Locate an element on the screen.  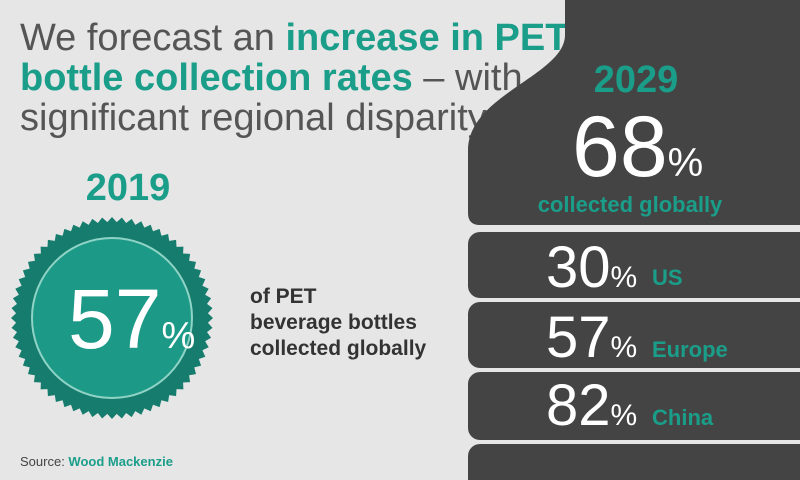
forecast-caption: collected globally is located at coordinates (630, 204).